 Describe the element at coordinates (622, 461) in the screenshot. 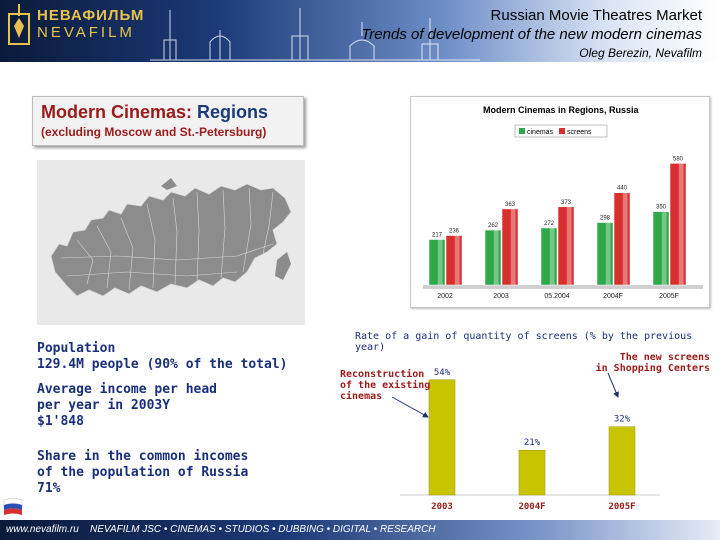

I see `growth-bar-2005F` at that location.